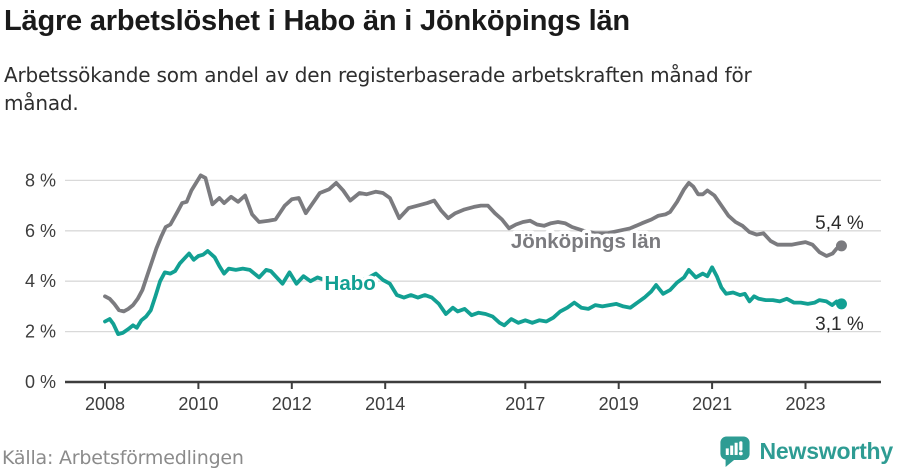  I want to click on y-tick-label-4: 4 %, so click(40, 281).